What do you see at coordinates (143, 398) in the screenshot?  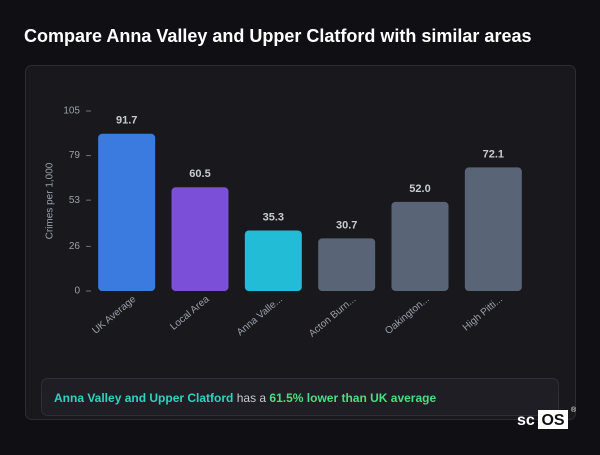 I see `summary-place: Anna Valley and Upper Clatford` at bounding box center [143, 398].